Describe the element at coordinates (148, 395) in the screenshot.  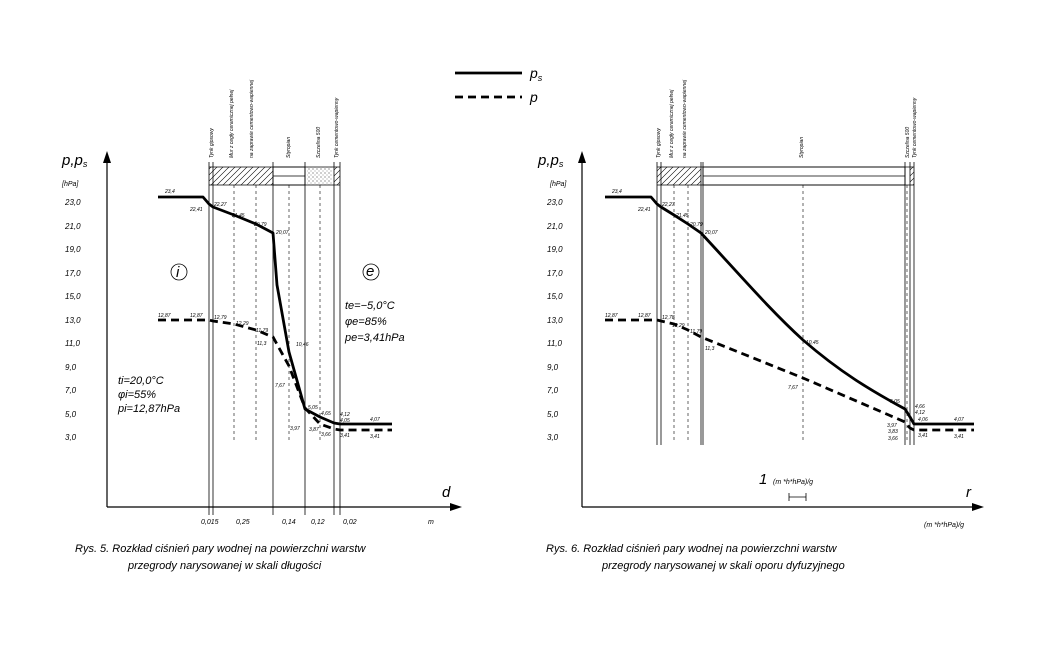
I see `left-inside-conditions: ti=20,0°C φi=55% pi=12,87hPa` at that location.